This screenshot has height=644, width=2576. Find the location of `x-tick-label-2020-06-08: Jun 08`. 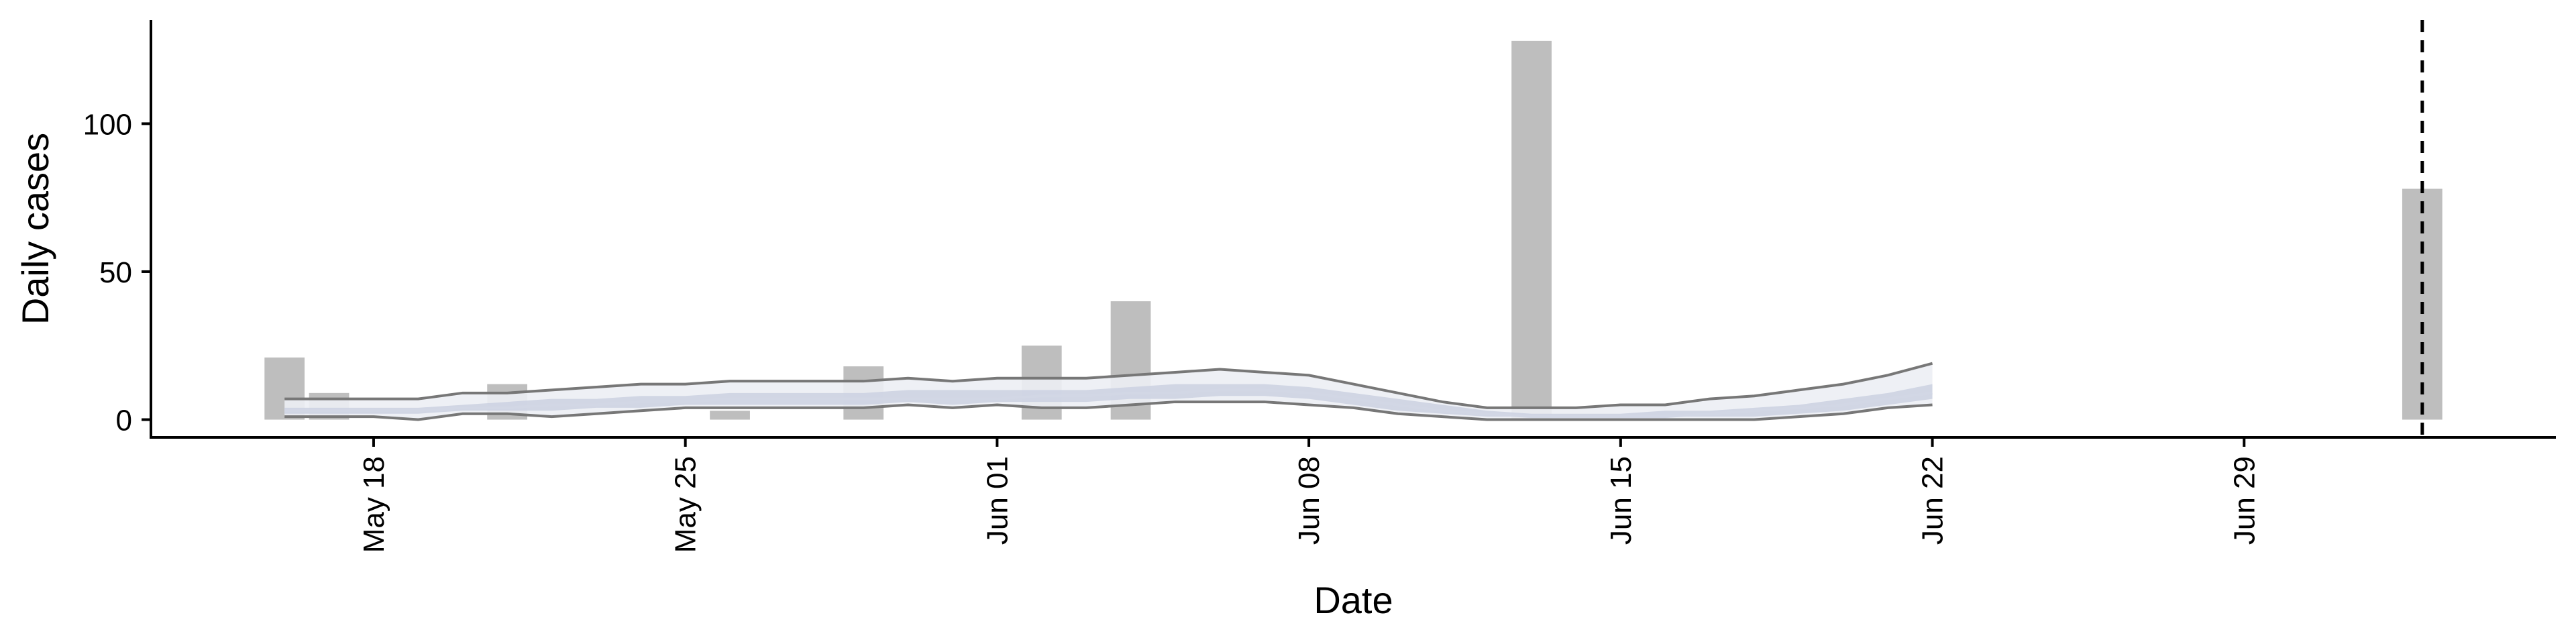

x-tick-label-2020-06-08: Jun 08 is located at coordinates (1309, 500).